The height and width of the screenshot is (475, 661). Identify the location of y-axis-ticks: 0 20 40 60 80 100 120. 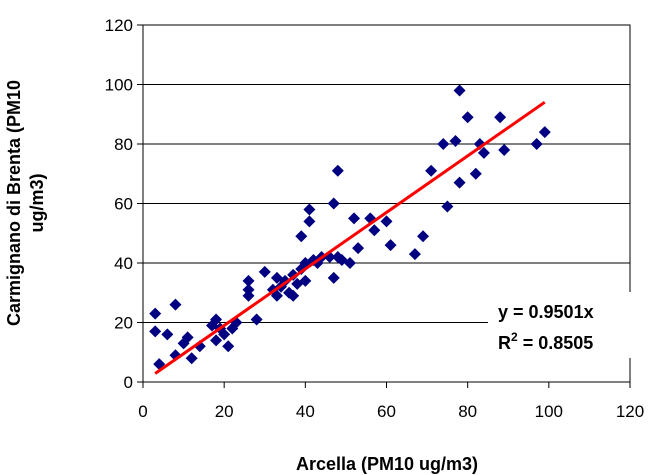
(124, 204).